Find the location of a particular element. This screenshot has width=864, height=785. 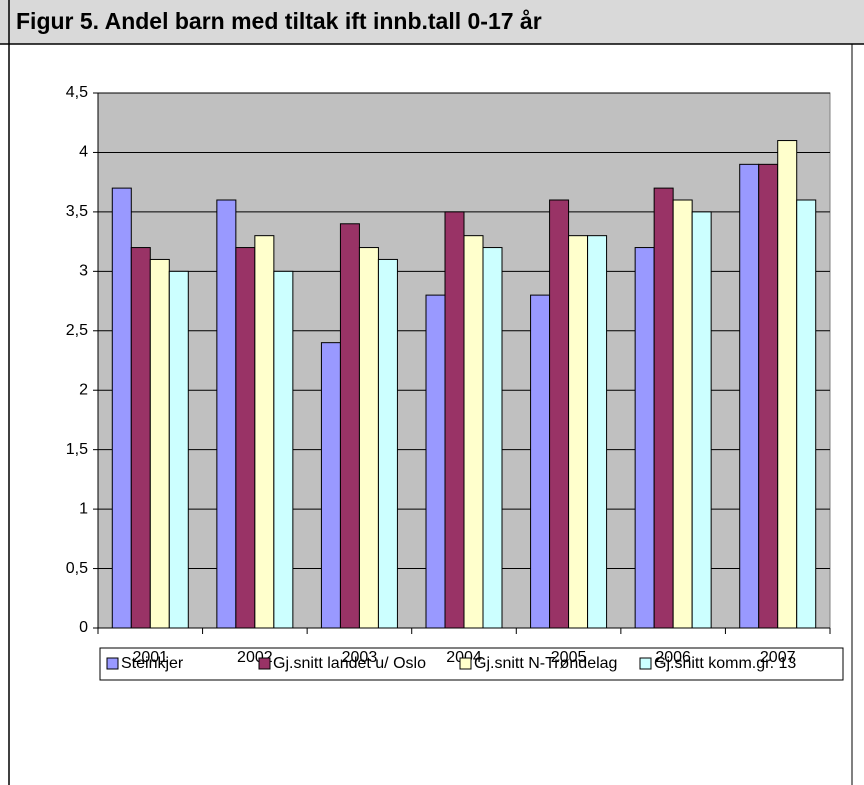

x-tick-label: 2006 is located at coordinates (673, 657).